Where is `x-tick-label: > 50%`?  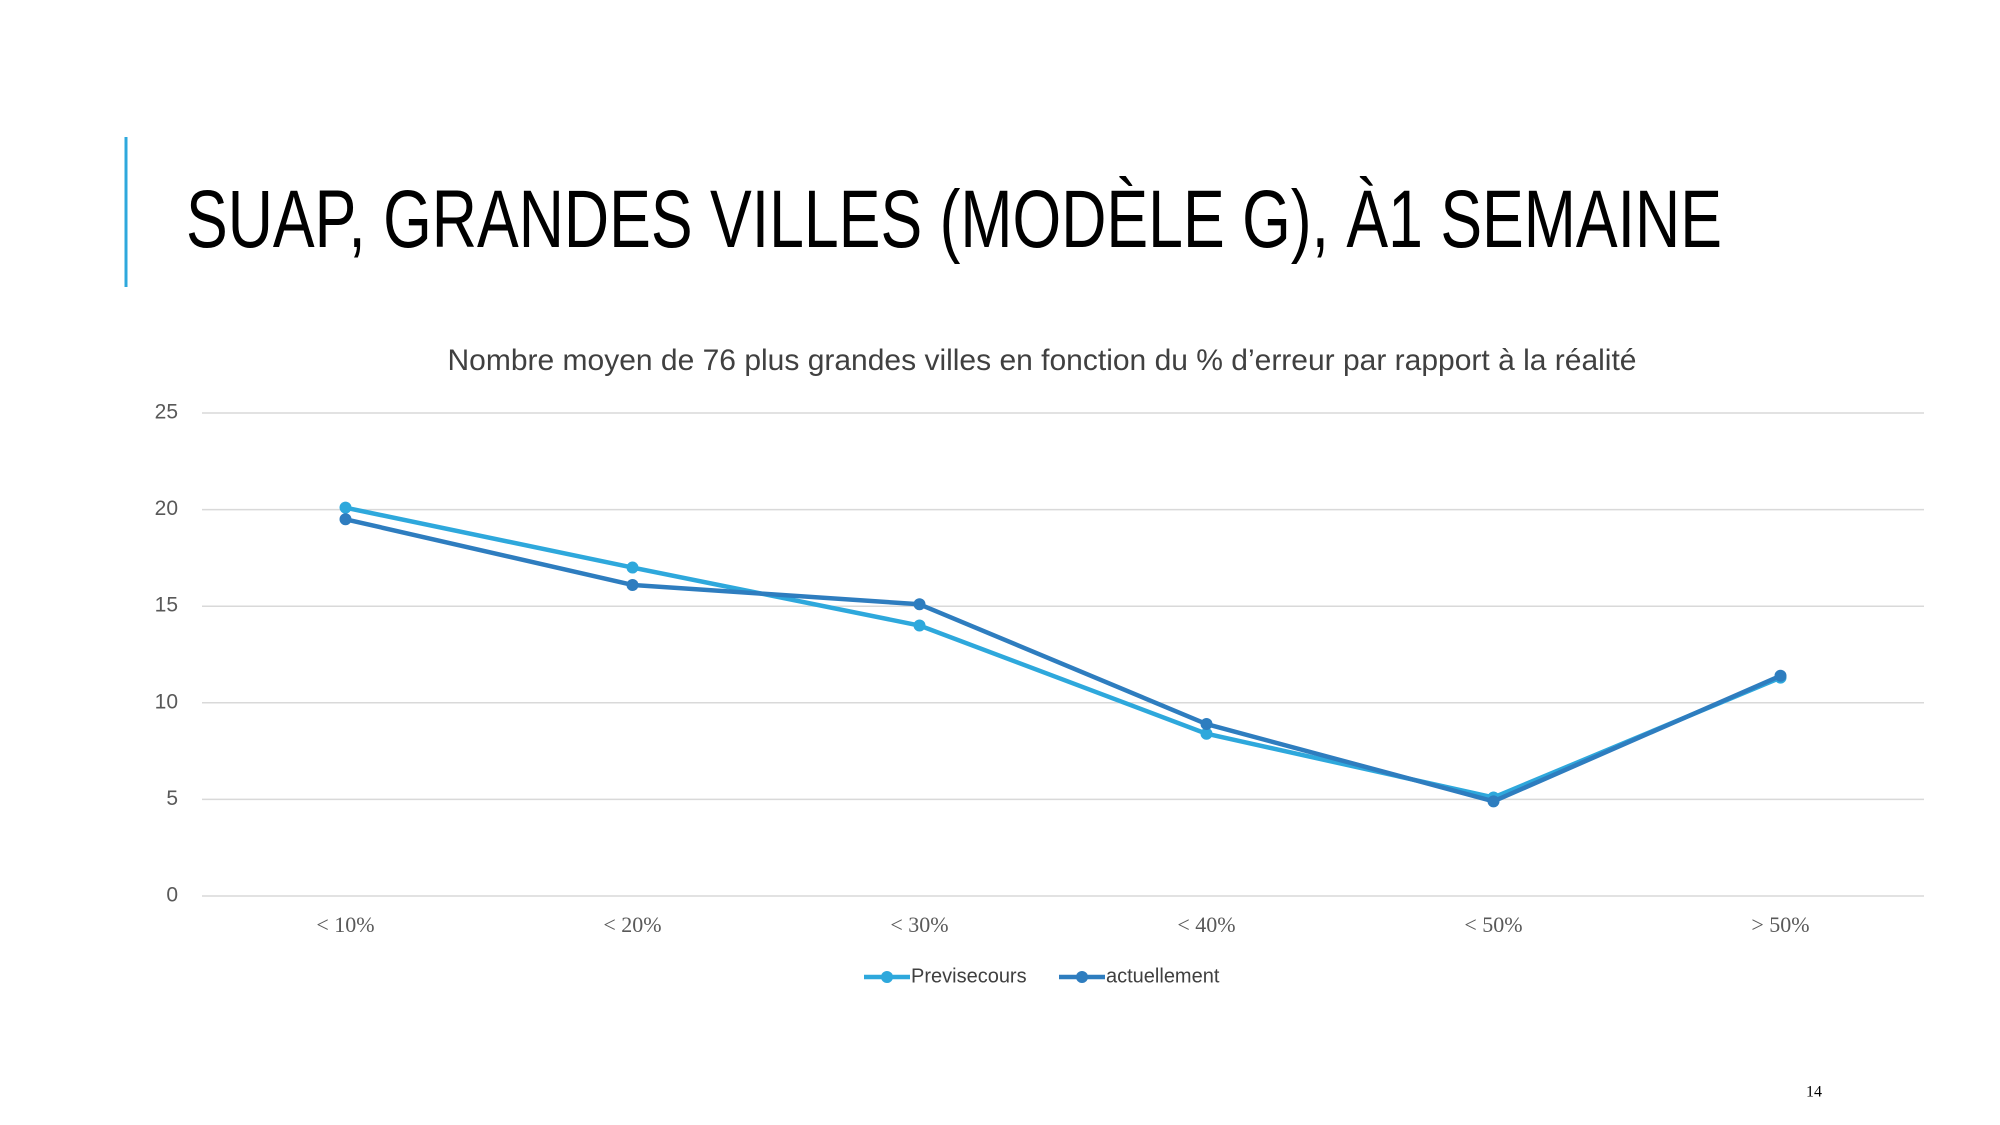
x-tick-label: > 50% is located at coordinates (1780, 924).